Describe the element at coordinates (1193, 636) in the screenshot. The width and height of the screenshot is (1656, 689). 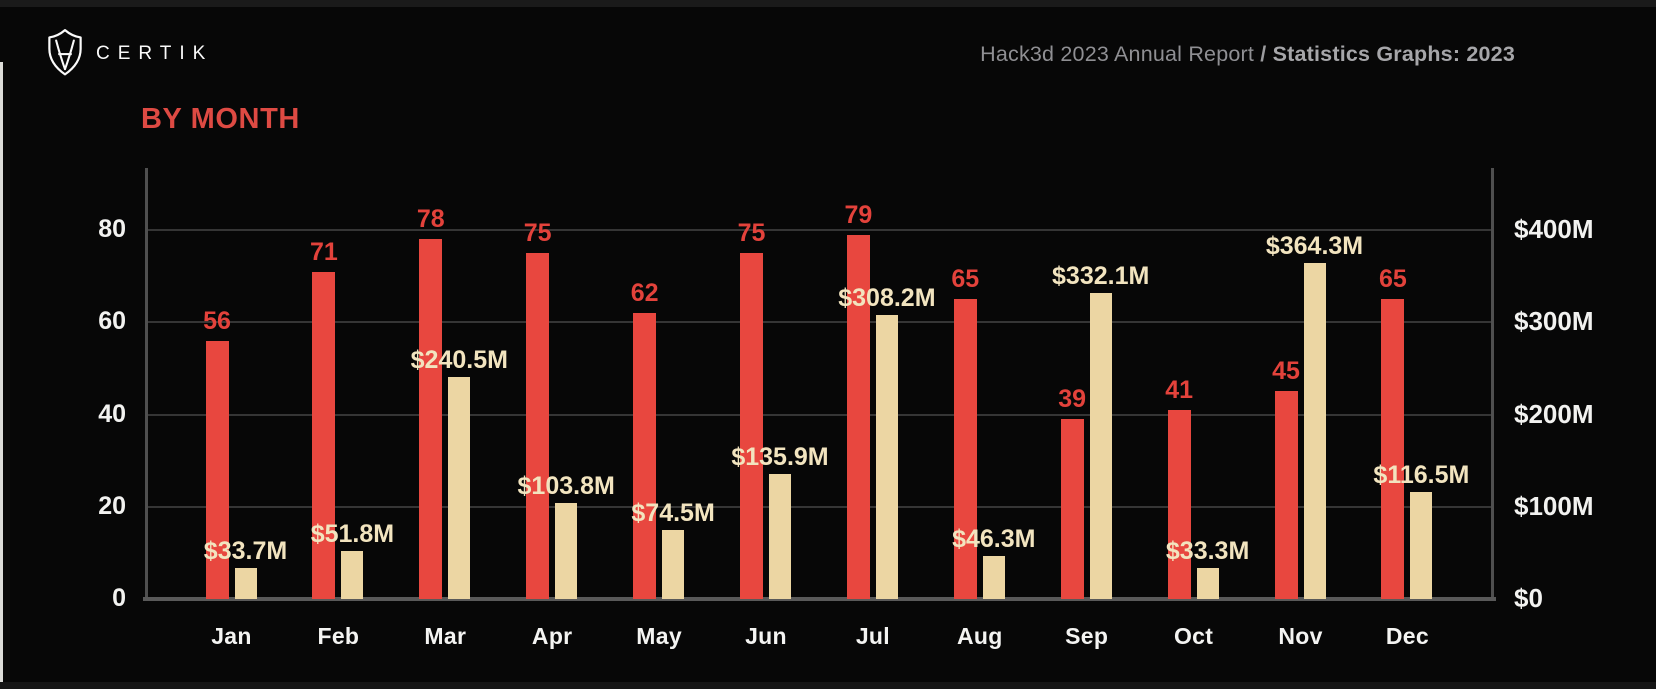
I see `month-label: Oct` at that location.